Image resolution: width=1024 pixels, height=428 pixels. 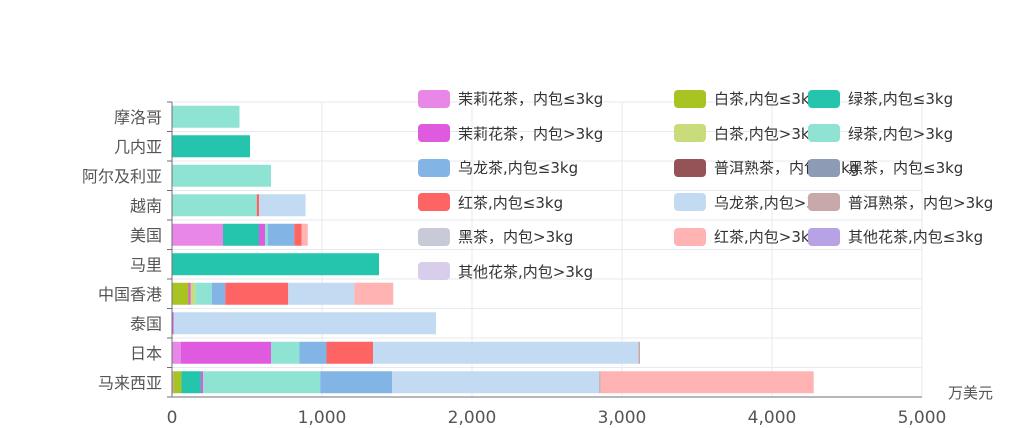 What do you see at coordinates (322, 418) in the screenshot?
I see `x-tick-label: 1,000` at bounding box center [322, 418].